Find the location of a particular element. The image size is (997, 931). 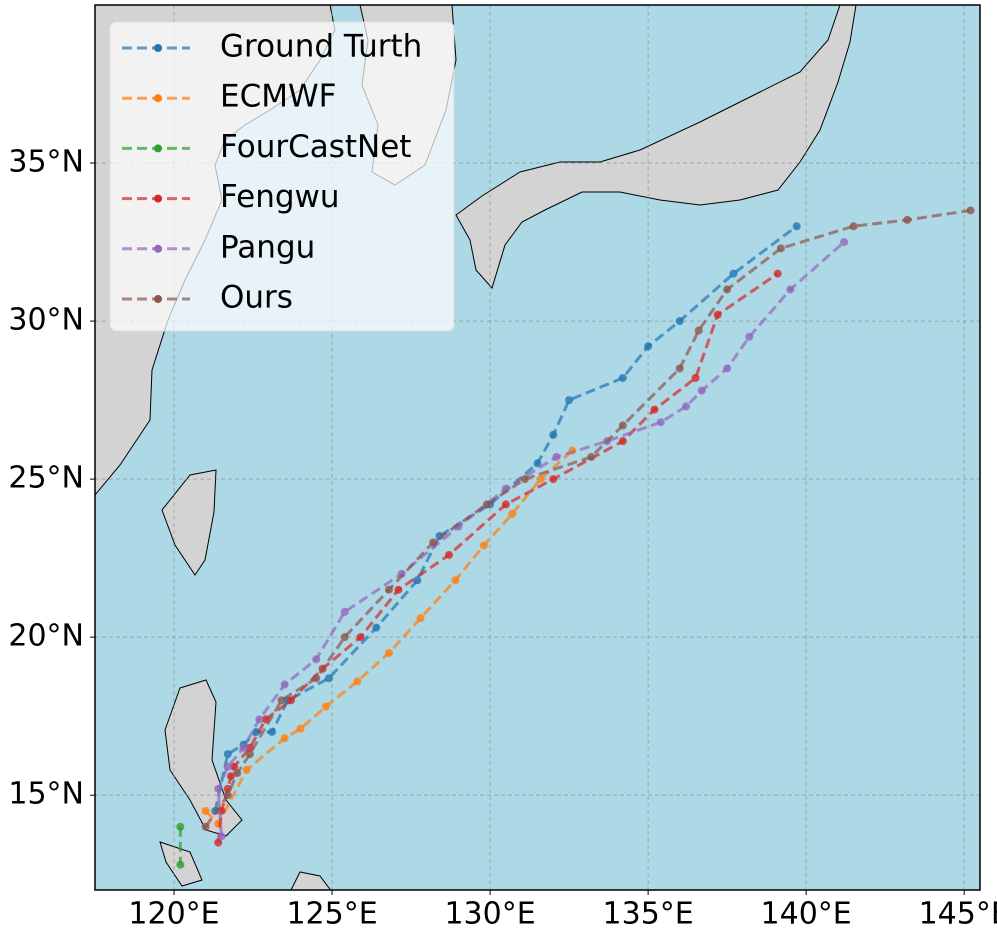

y-tick-label: 25°N is located at coordinates (46, 478).